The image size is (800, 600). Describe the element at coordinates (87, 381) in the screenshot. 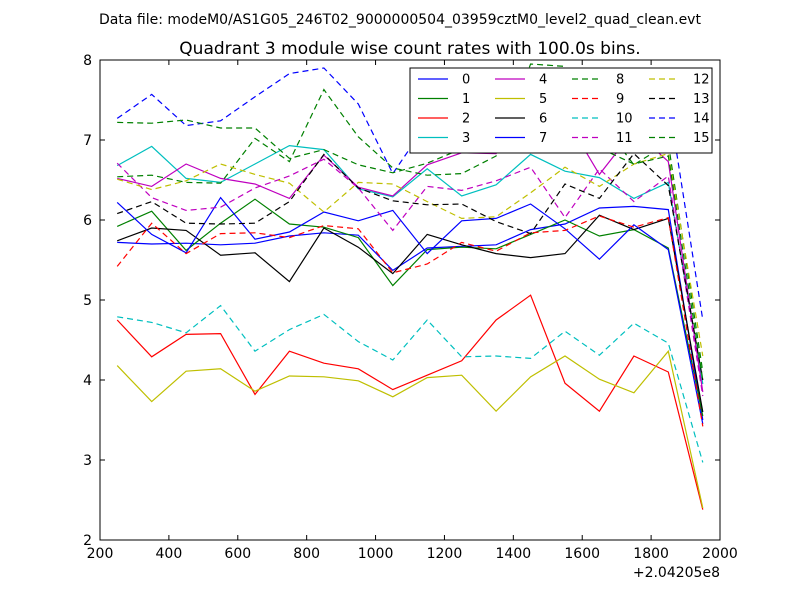

I see `y-tick-label-4: 4` at that location.